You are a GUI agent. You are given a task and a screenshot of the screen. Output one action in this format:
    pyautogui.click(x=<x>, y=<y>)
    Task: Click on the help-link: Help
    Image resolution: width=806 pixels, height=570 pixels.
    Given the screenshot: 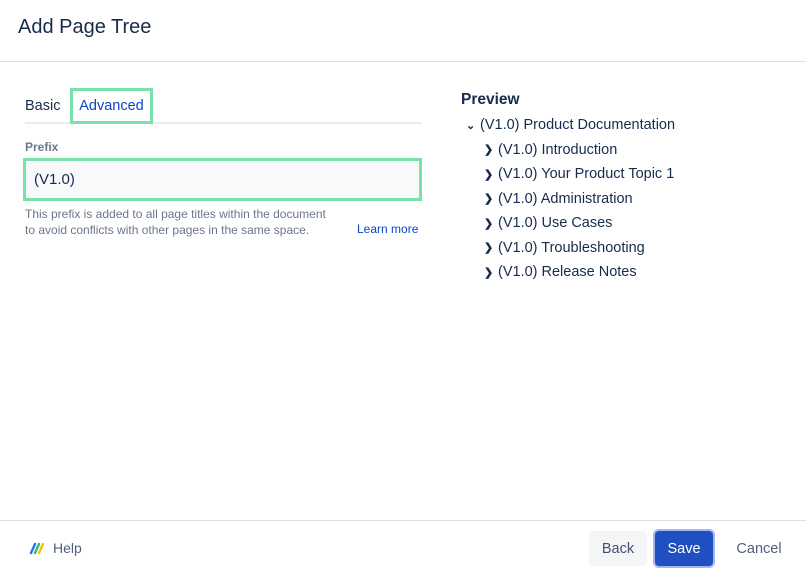 What is the action you would take?
    pyautogui.click(x=55, y=548)
    